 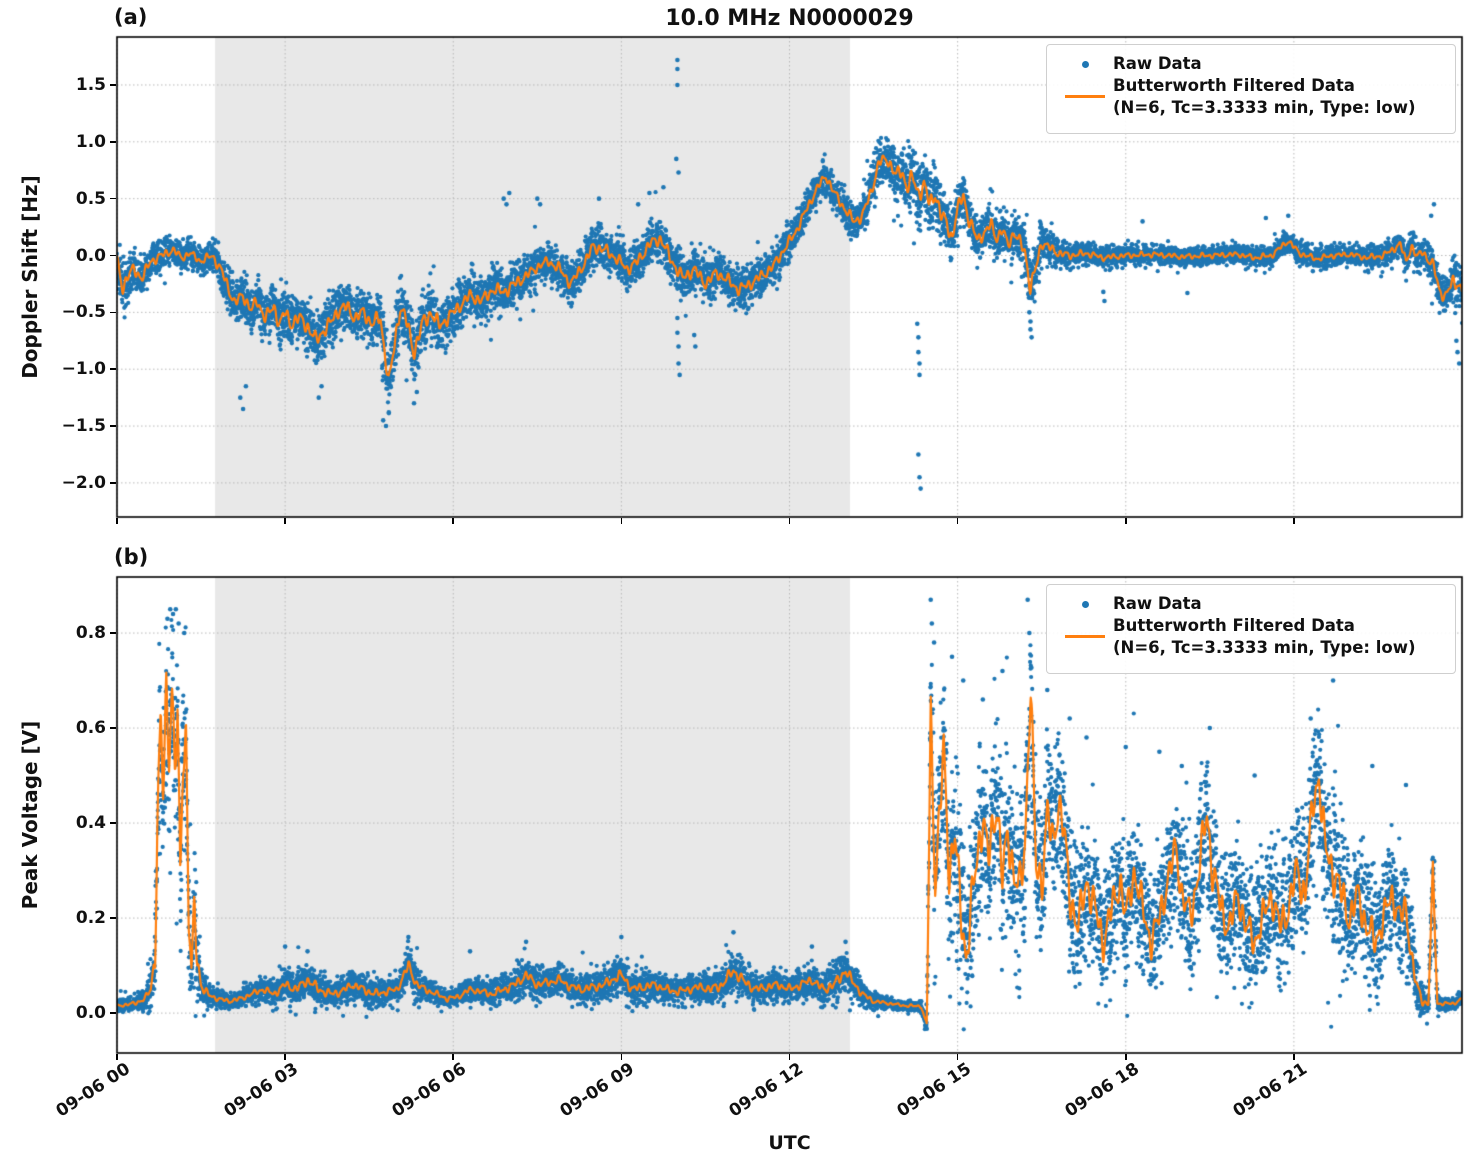 I want to click on y-tick-label: 0.8, so click(x=90, y=633).